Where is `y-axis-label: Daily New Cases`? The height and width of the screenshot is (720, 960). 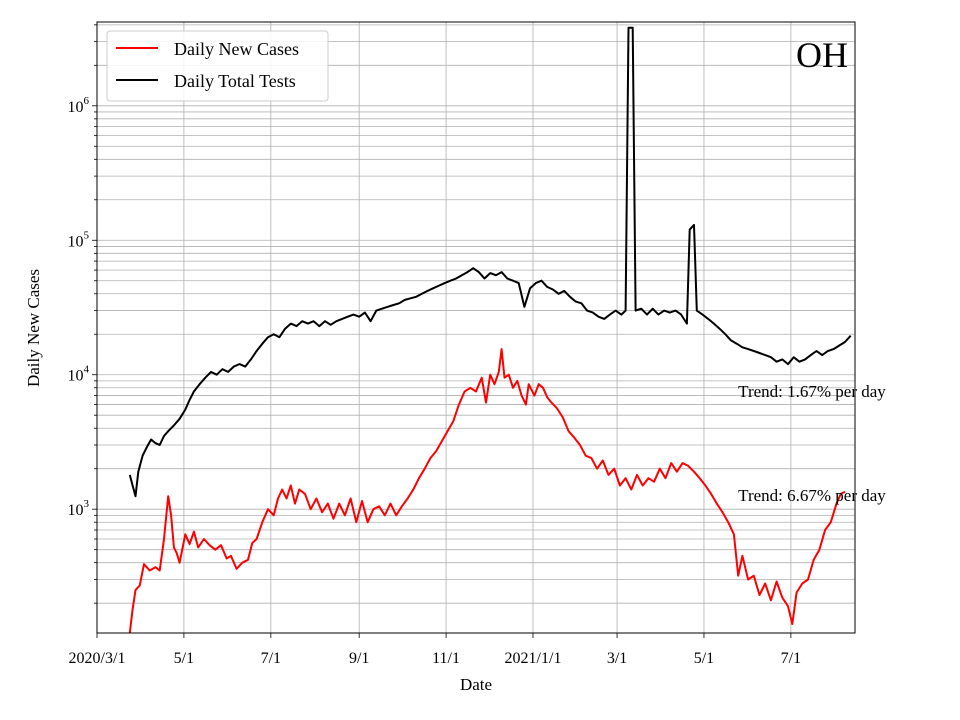 y-axis-label: Daily New Cases is located at coordinates (33, 328).